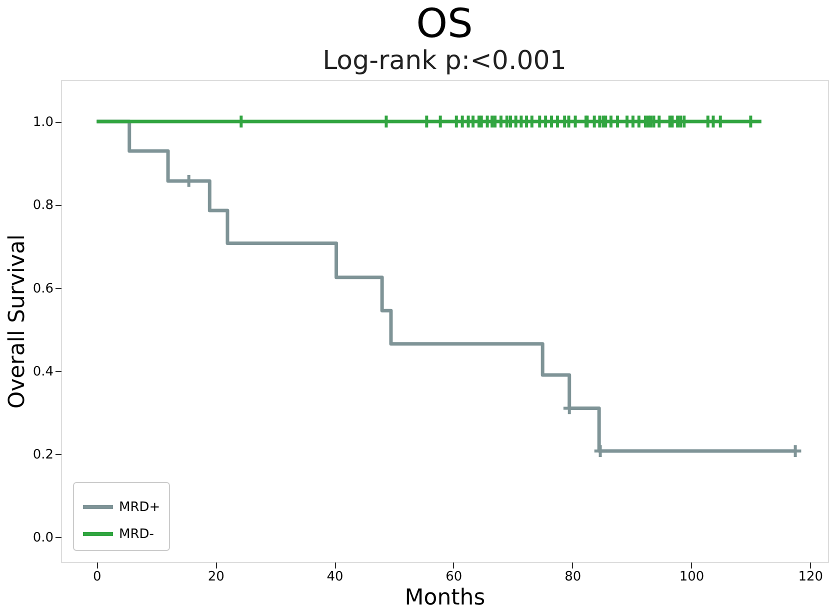  What do you see at coordinates (445, 598) in the screenshot?
I see `x-axis-title: Months` at bounding box center [445, 598].